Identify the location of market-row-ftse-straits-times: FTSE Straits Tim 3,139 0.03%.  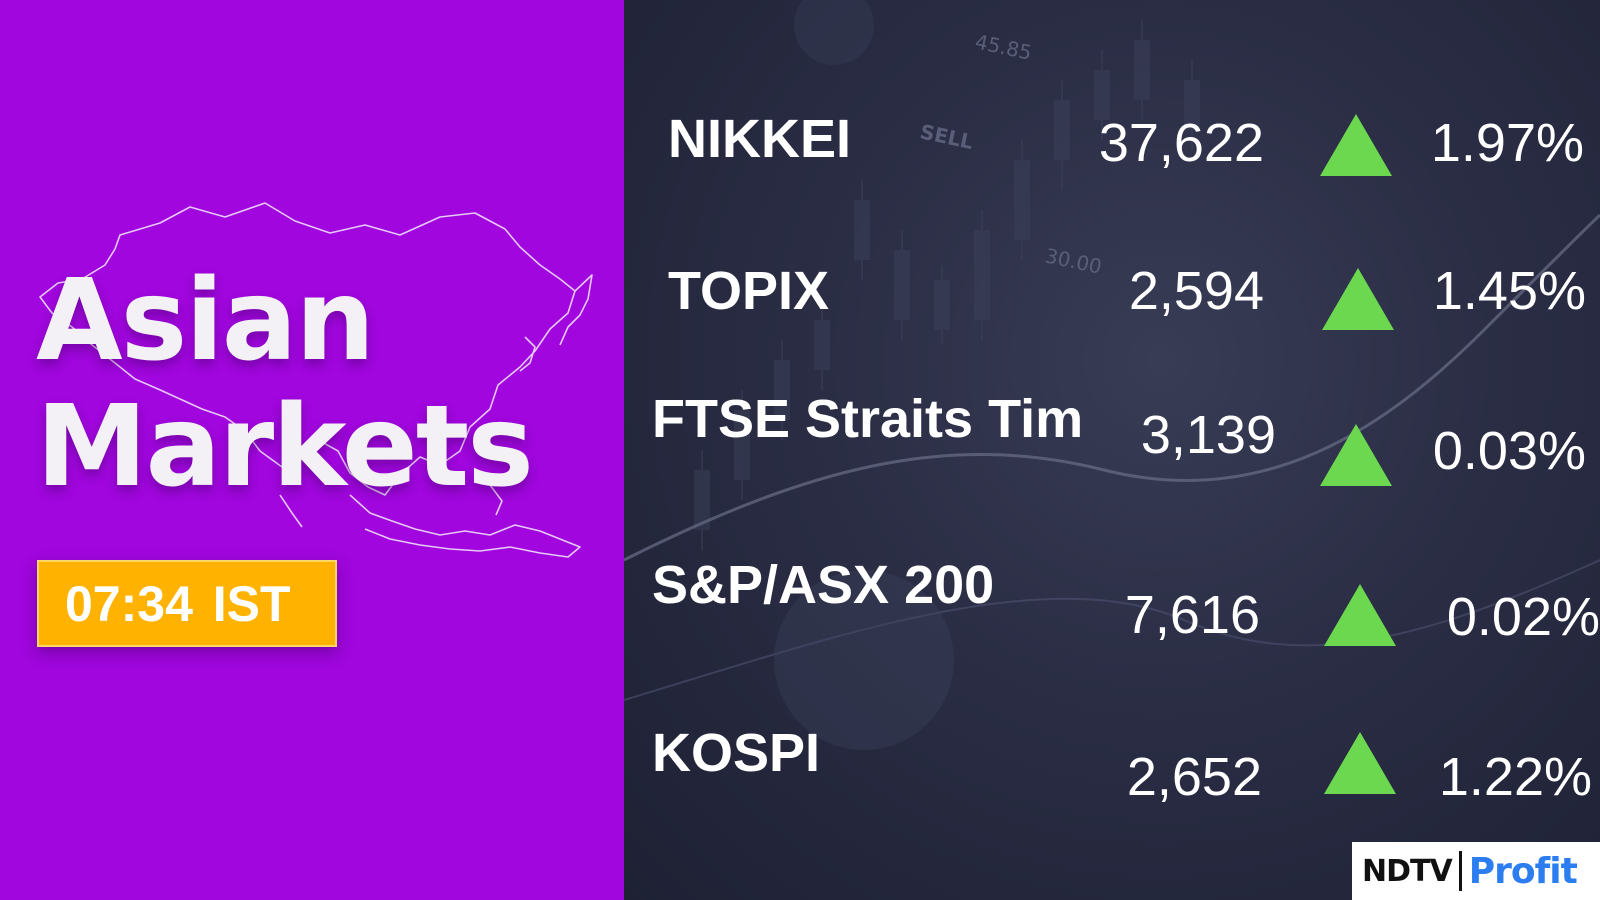
(1112, 448).